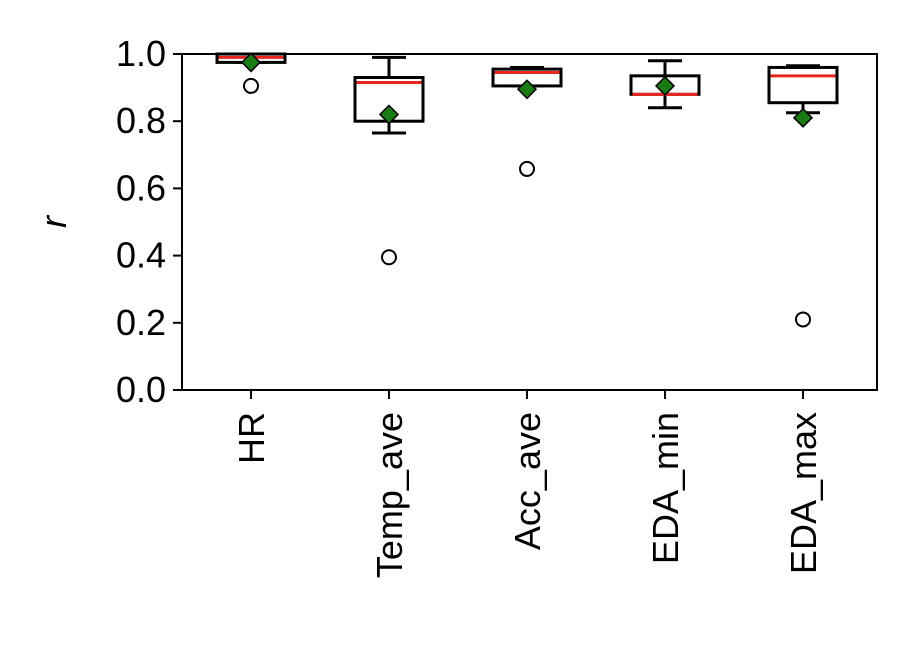 The height and width of the screenshot is (670, 904). I want to click on x-tick-label: HR, so click(251, 438).